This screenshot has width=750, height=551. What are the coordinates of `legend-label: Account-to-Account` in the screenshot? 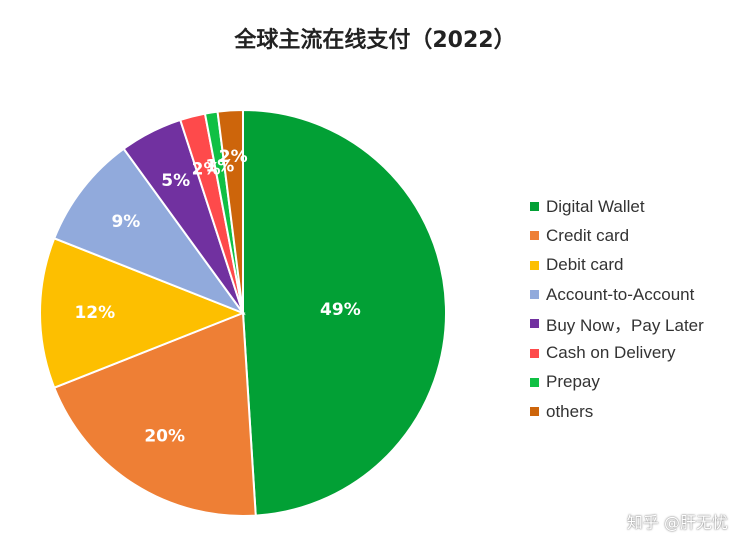 It's located at (620, 294).